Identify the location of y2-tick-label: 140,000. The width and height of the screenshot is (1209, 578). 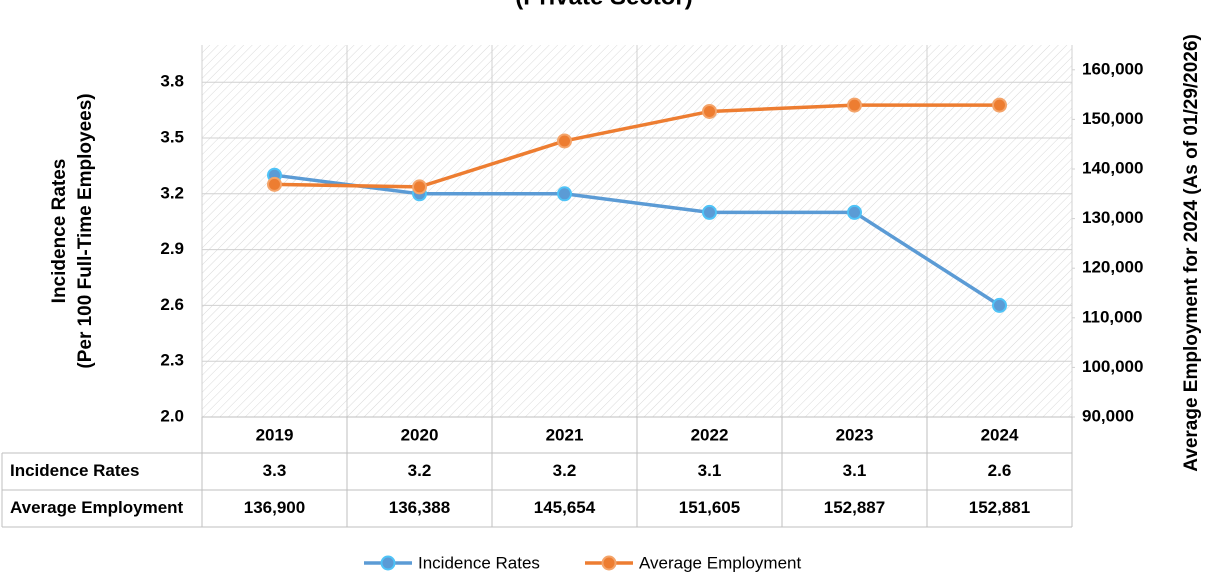
(1112, 167).